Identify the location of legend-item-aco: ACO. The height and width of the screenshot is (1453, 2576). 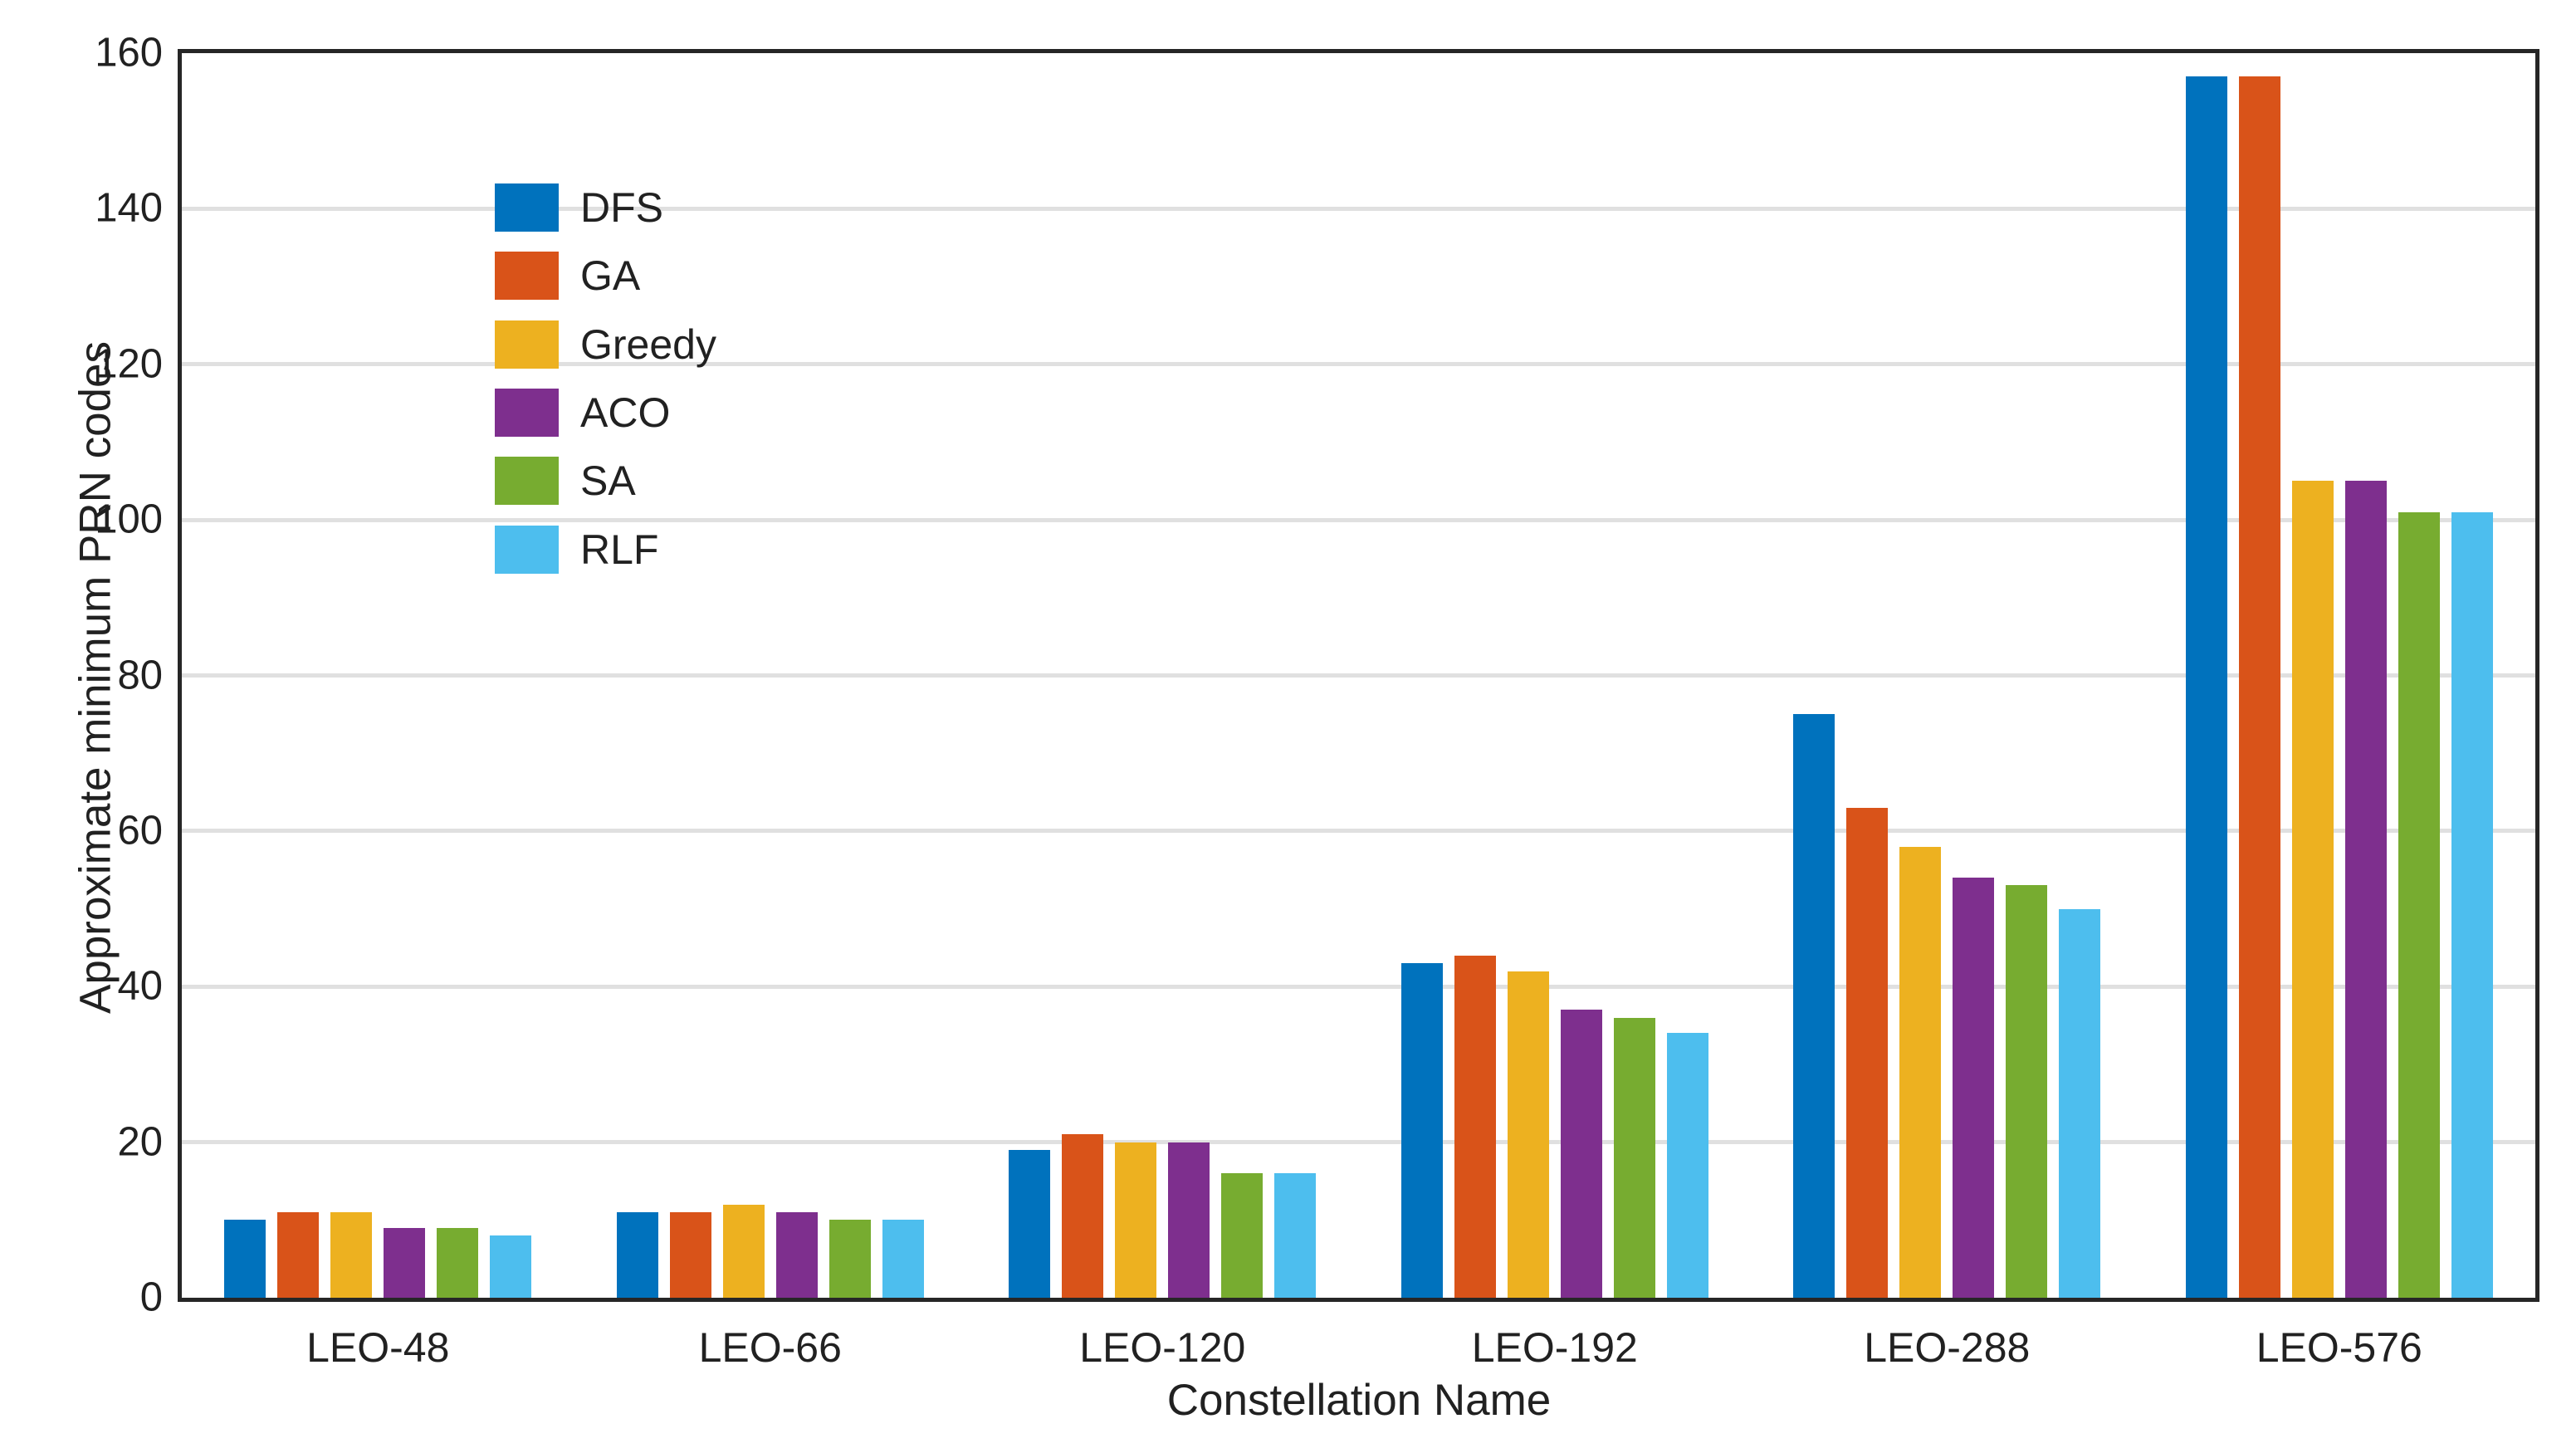
(583, 413).